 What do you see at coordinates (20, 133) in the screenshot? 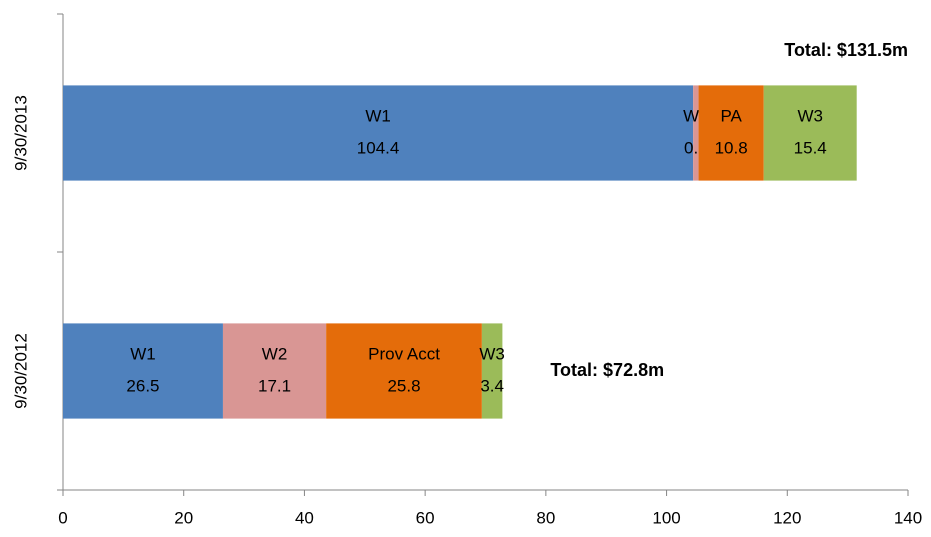
I see `category-label: 9/30/2013` at bounding box center [20, 133].